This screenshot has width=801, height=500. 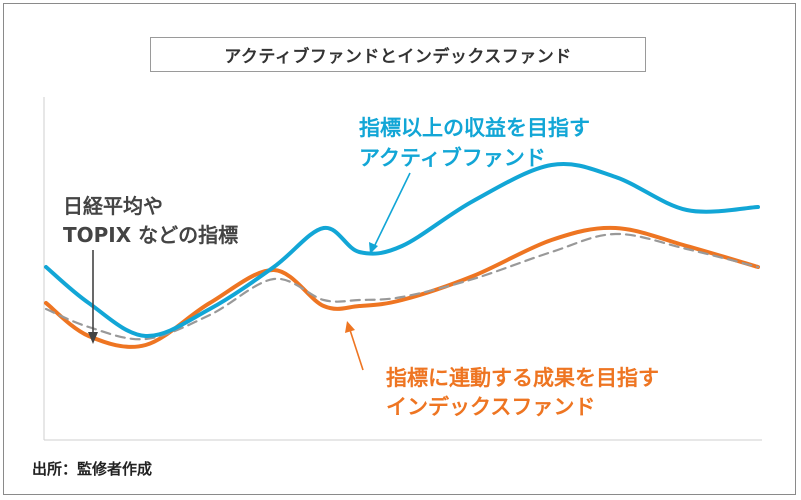 What do you see at coordinates (398, 54) in the screenshot?
I see `chart-title: アクティブファンドとインデックスファンド` at bounding box center [398, 54].